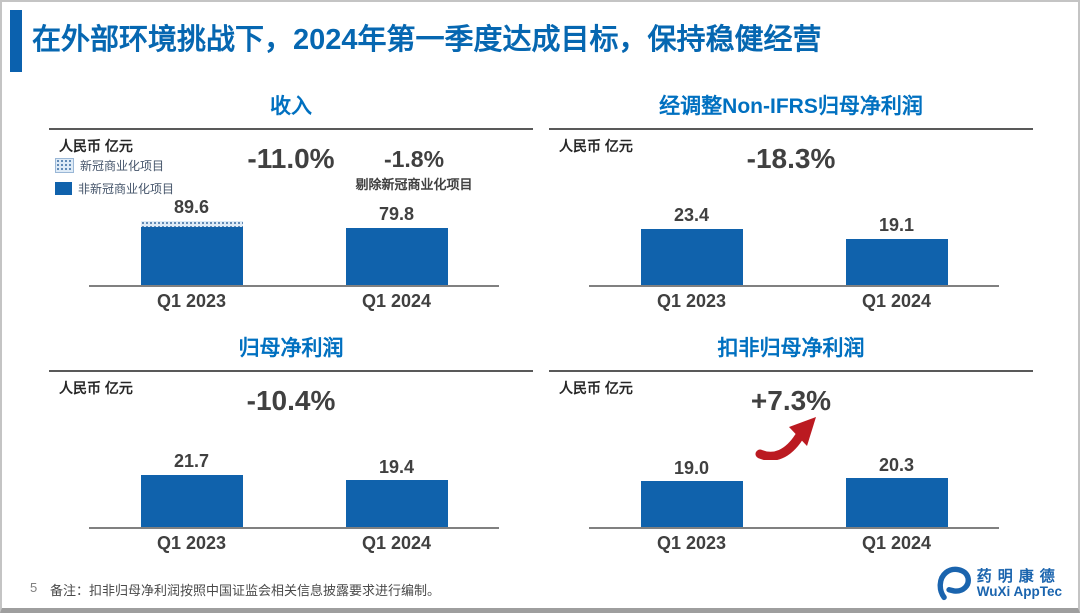 The width and height of the screenshot is (1080, 613). Describe the element at coordinates (1018, 575) in the screenshot. I see `logo-name-cn: 药明康德` at that location.